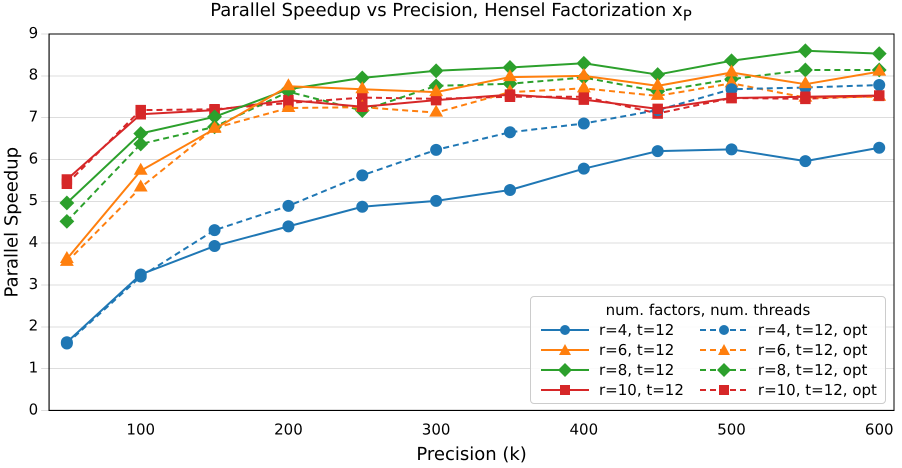 Image resolution: width=902 pixels, height=468 pixels. I want to click on y-tick-label: 0, so click(33, 409).